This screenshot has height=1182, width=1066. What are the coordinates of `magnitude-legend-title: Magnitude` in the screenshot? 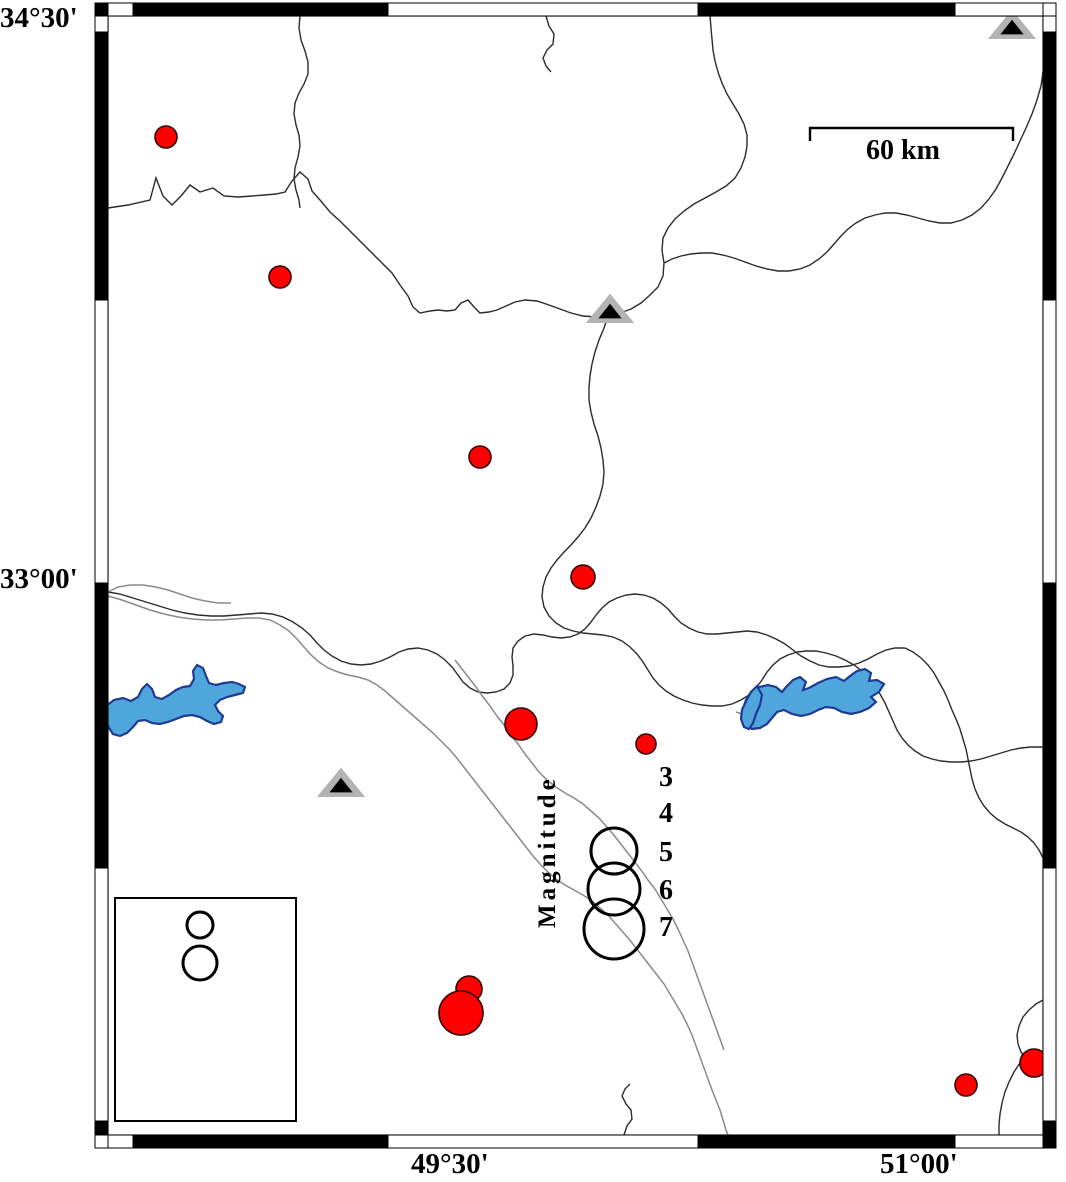 It's located at (547, 852).